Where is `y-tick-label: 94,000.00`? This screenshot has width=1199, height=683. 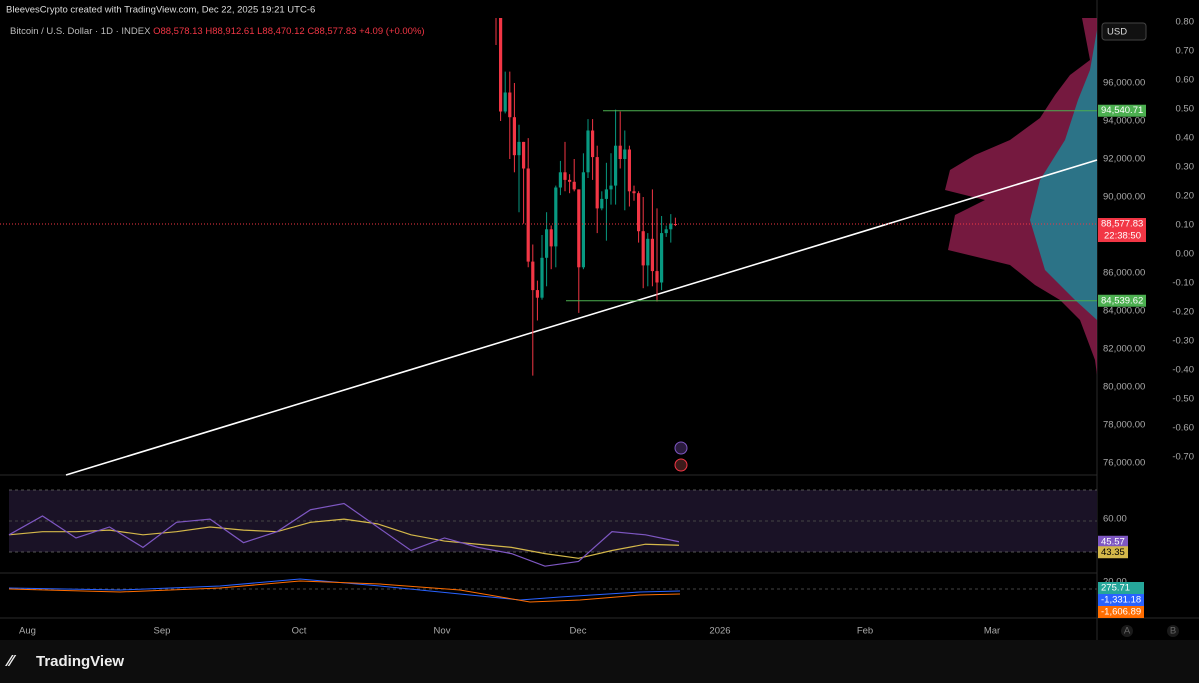 y-tick-label: 94,000.00 is located at coordinates (1124, 121).